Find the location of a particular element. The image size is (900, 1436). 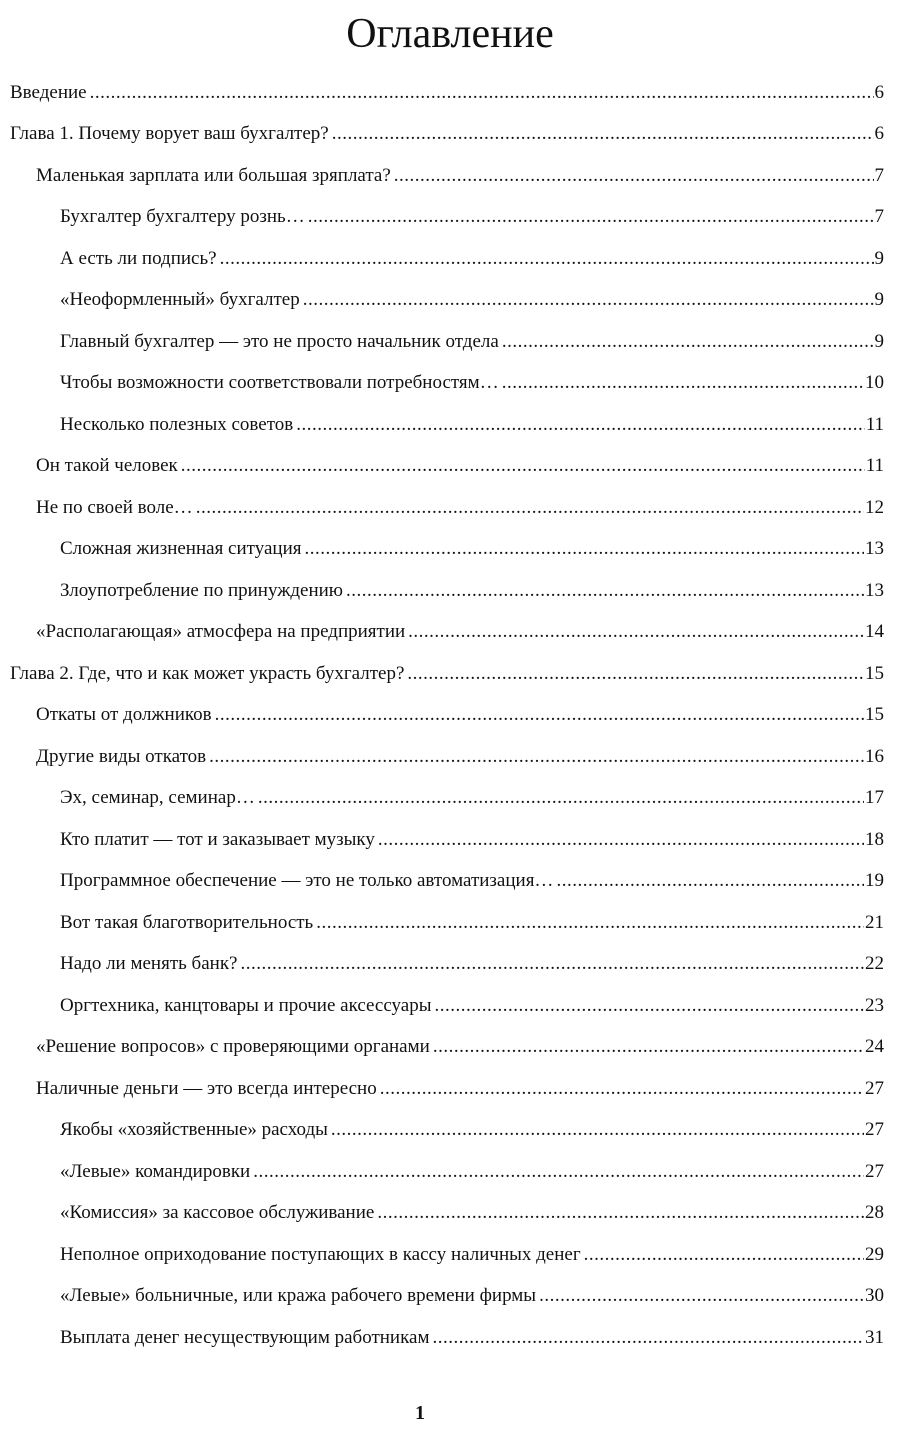

toc-entry-page: 6 is located at coordinates (879, 134).